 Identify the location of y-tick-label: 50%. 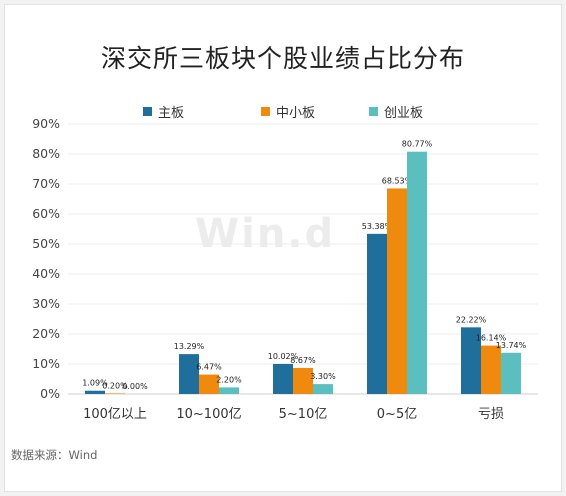
(46, 243).